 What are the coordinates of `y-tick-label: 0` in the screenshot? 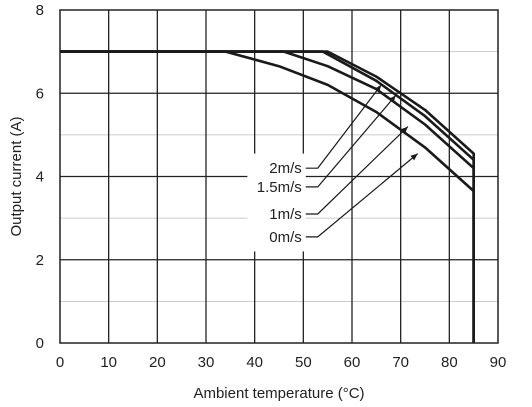 It's located at (40, 343).